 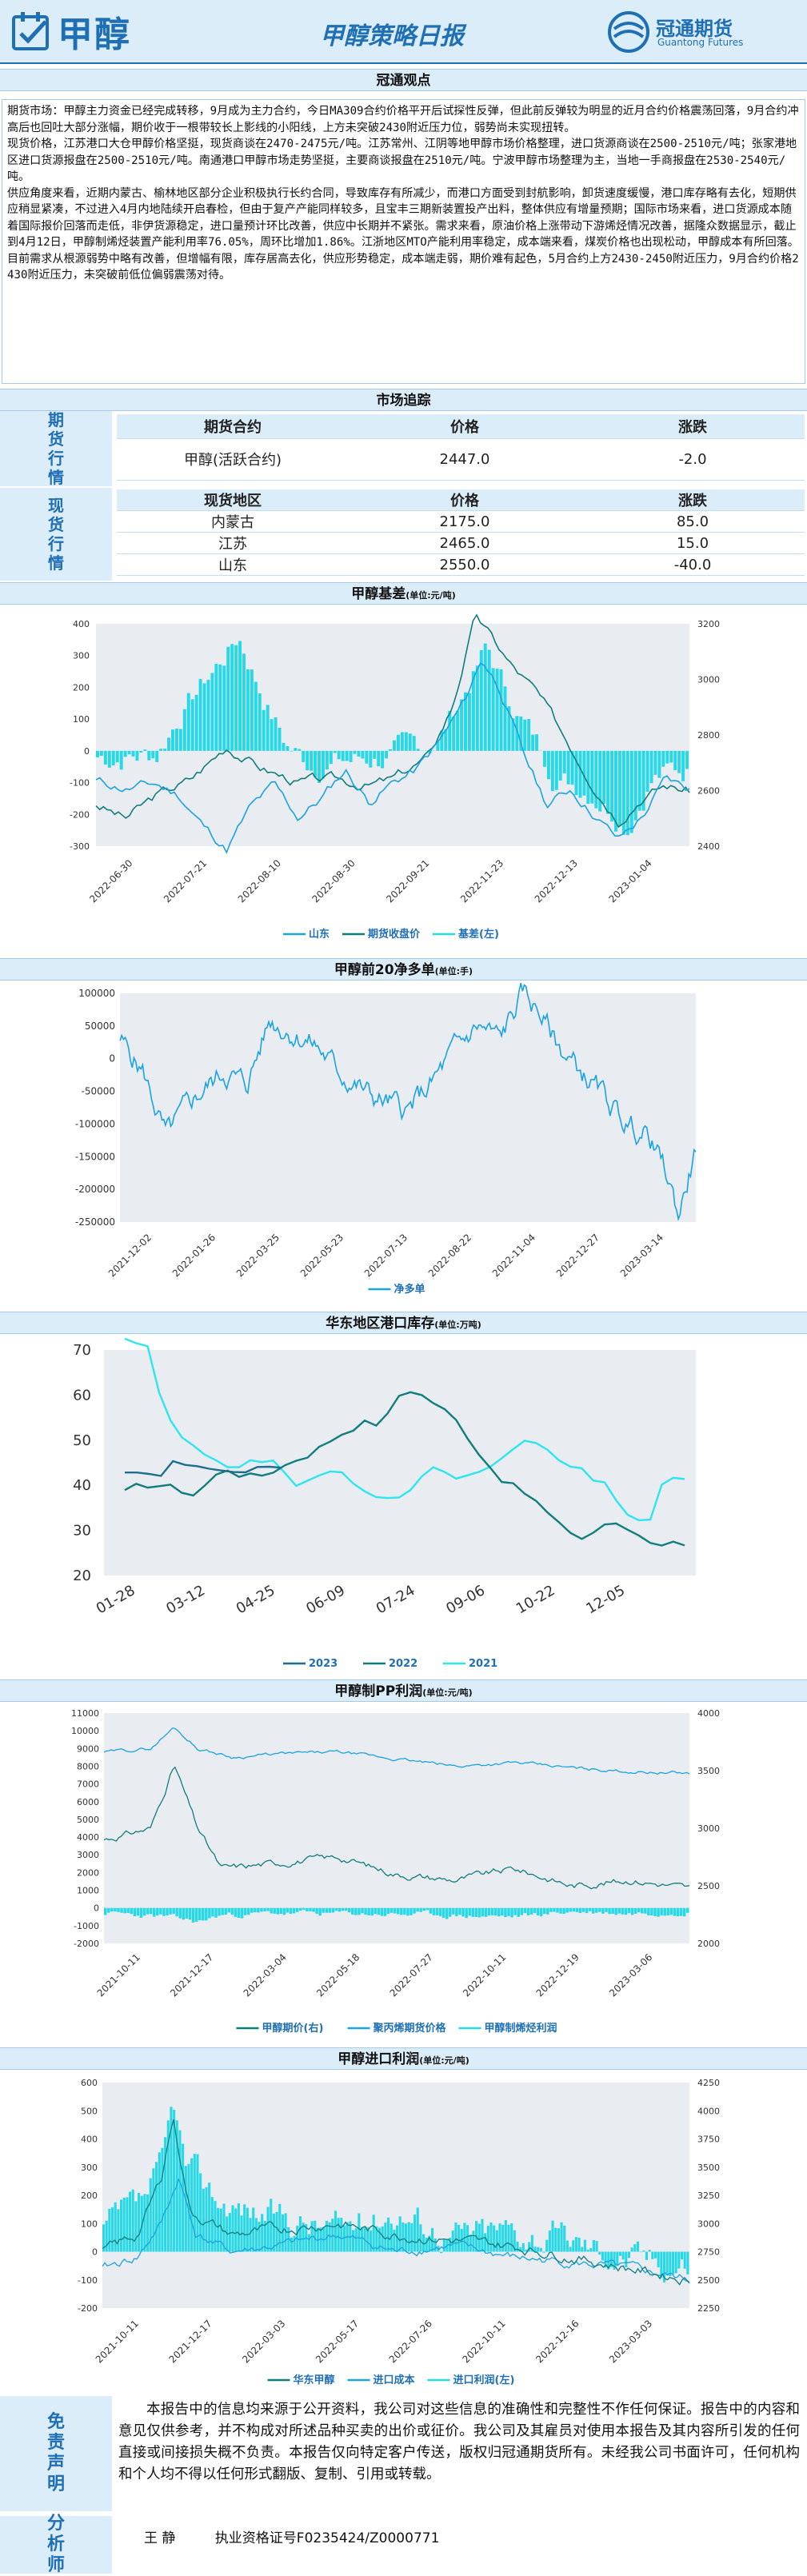 What do you see at coordinates (88, 1802) in the screenshot?
I see `y-tick-label-left: 6000` at bounding box center [88, 1802].